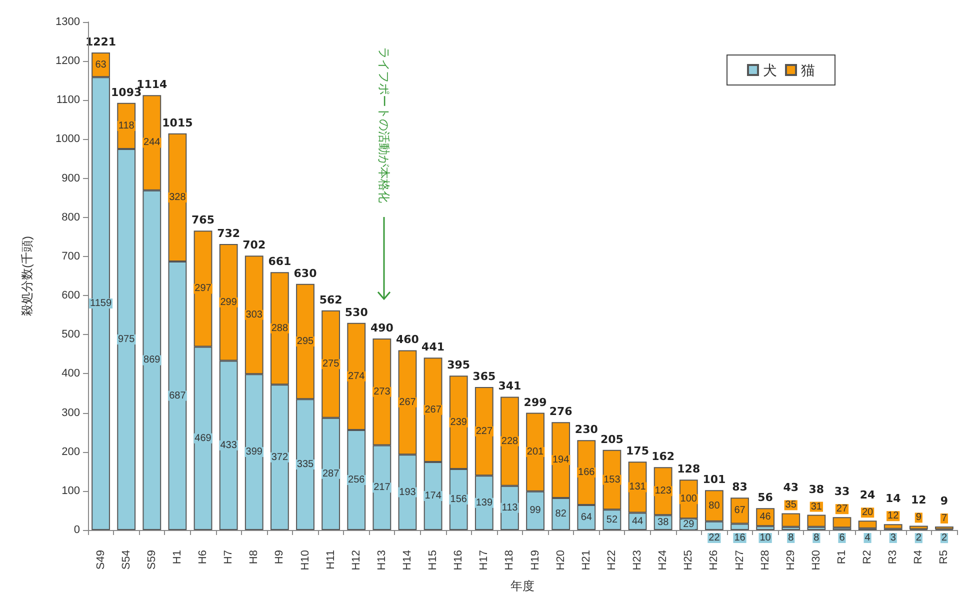  What do you see at coordinates (459, 422) in the screenshot?
I see `data-label: 239` at bounding box center [459, 422].